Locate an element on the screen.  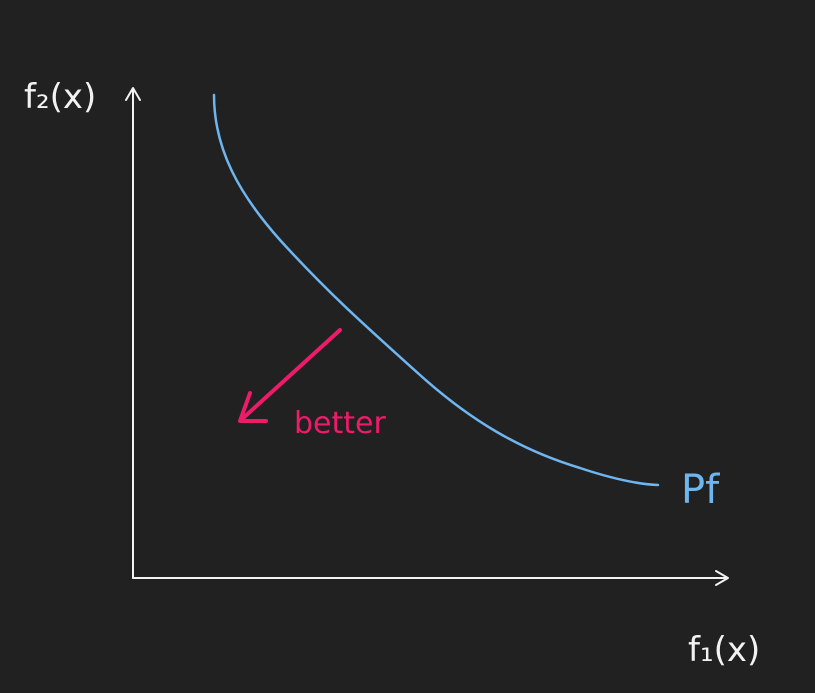
better-arrow-shaft is located at coordinates (290, 375).